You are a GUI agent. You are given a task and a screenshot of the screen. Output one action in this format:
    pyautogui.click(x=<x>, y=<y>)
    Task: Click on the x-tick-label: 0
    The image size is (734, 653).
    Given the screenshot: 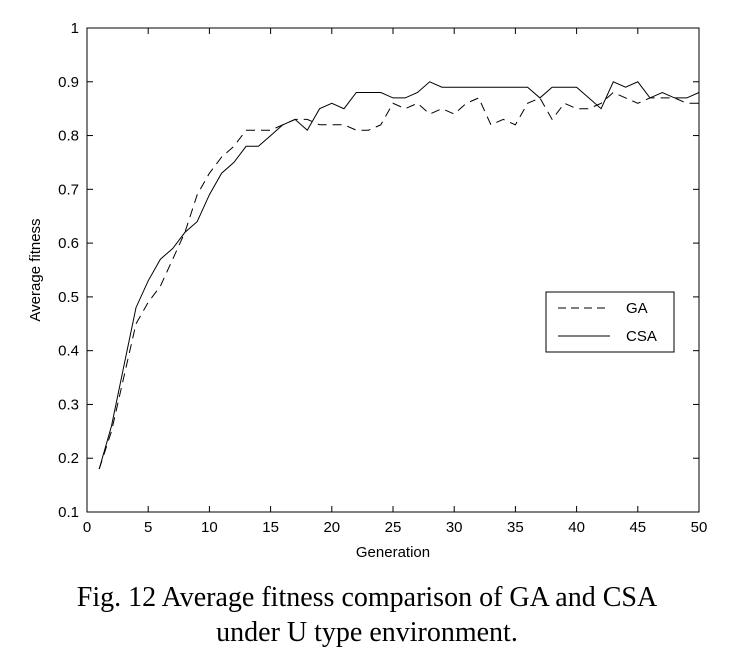 What is the action you would take?
    pyautogui.click(x=87, y=527)
    